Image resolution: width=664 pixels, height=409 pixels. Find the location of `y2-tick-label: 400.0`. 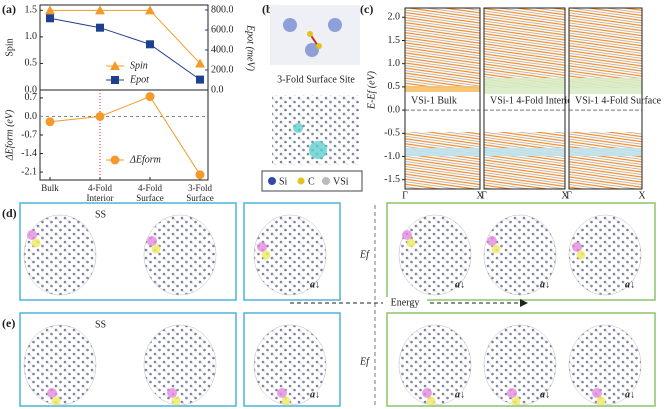

y2-tick-label: 400.0 is located at coordinates (222, 49).